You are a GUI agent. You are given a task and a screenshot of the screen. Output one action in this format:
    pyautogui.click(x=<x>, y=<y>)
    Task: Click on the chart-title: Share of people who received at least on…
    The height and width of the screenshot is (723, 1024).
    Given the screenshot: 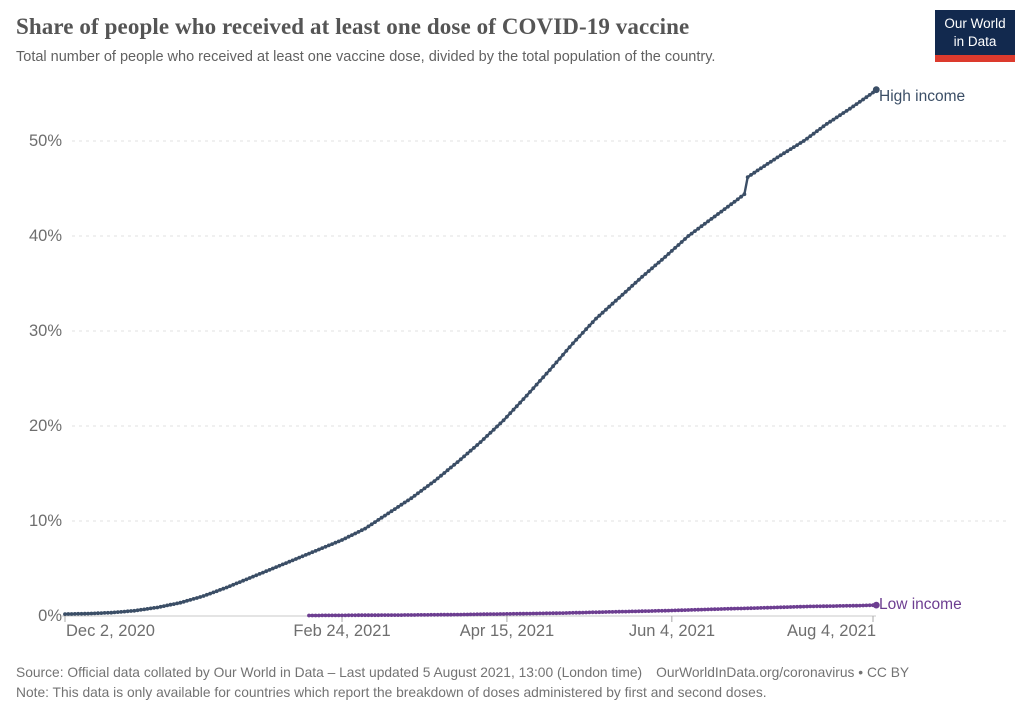 What is the action you would take?
    pyautogui.click(x=353, y=26)
    